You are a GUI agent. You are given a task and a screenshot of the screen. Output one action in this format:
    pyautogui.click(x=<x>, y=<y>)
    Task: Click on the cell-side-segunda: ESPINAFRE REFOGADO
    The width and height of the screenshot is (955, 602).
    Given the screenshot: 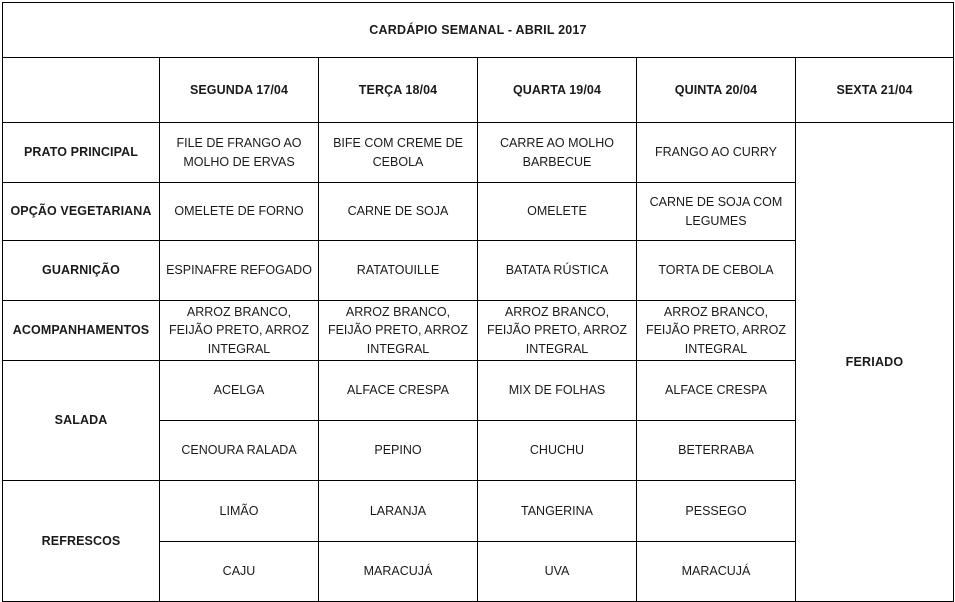 What is the action you would take?
    pyautogui.click(x=239, y=270)
    